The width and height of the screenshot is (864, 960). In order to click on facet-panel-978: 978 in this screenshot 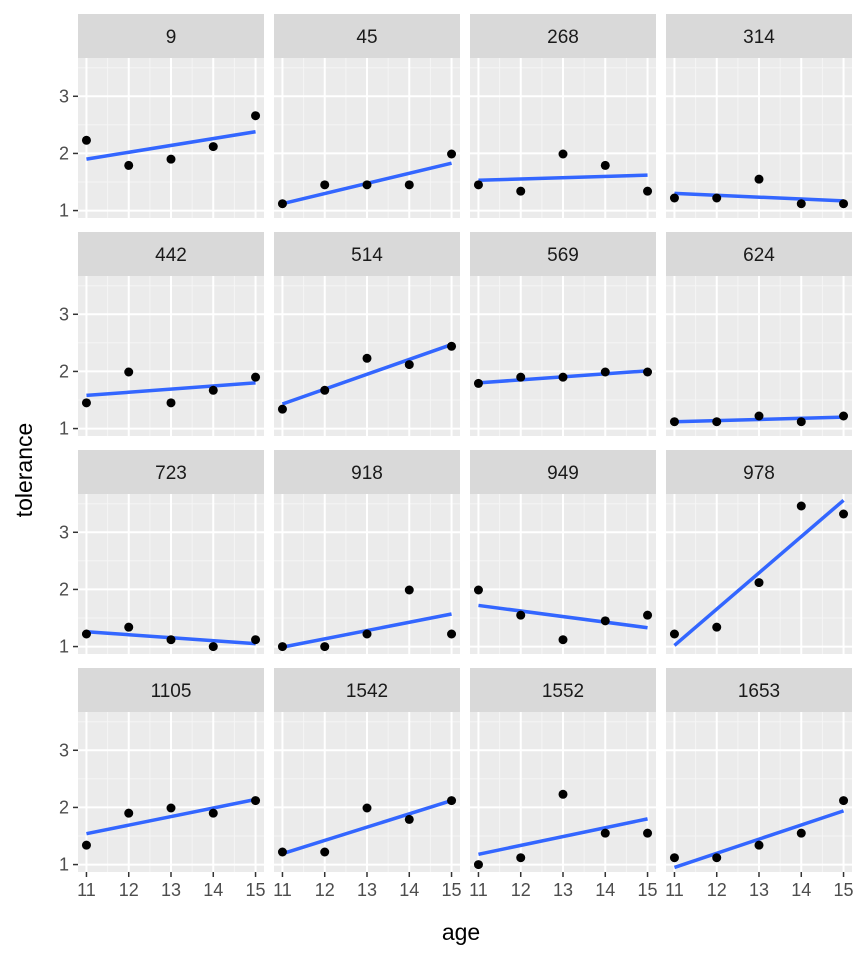, I will do `click(759, 552)`.